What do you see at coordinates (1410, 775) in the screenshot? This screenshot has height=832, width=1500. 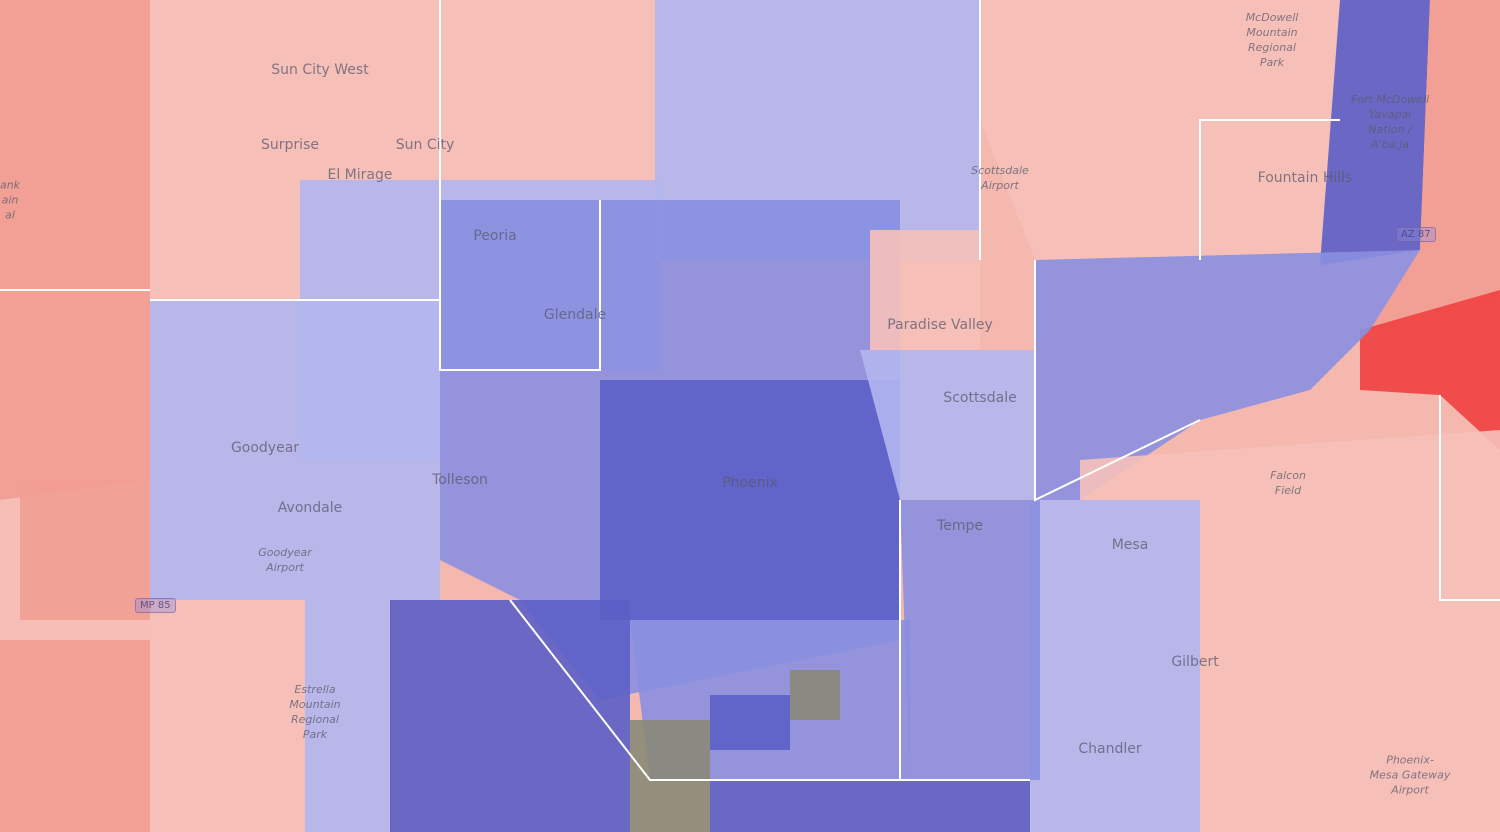 I see `place-label: Phoenix- Mesa Gateway Airport` at bounding box center [1410, 775].